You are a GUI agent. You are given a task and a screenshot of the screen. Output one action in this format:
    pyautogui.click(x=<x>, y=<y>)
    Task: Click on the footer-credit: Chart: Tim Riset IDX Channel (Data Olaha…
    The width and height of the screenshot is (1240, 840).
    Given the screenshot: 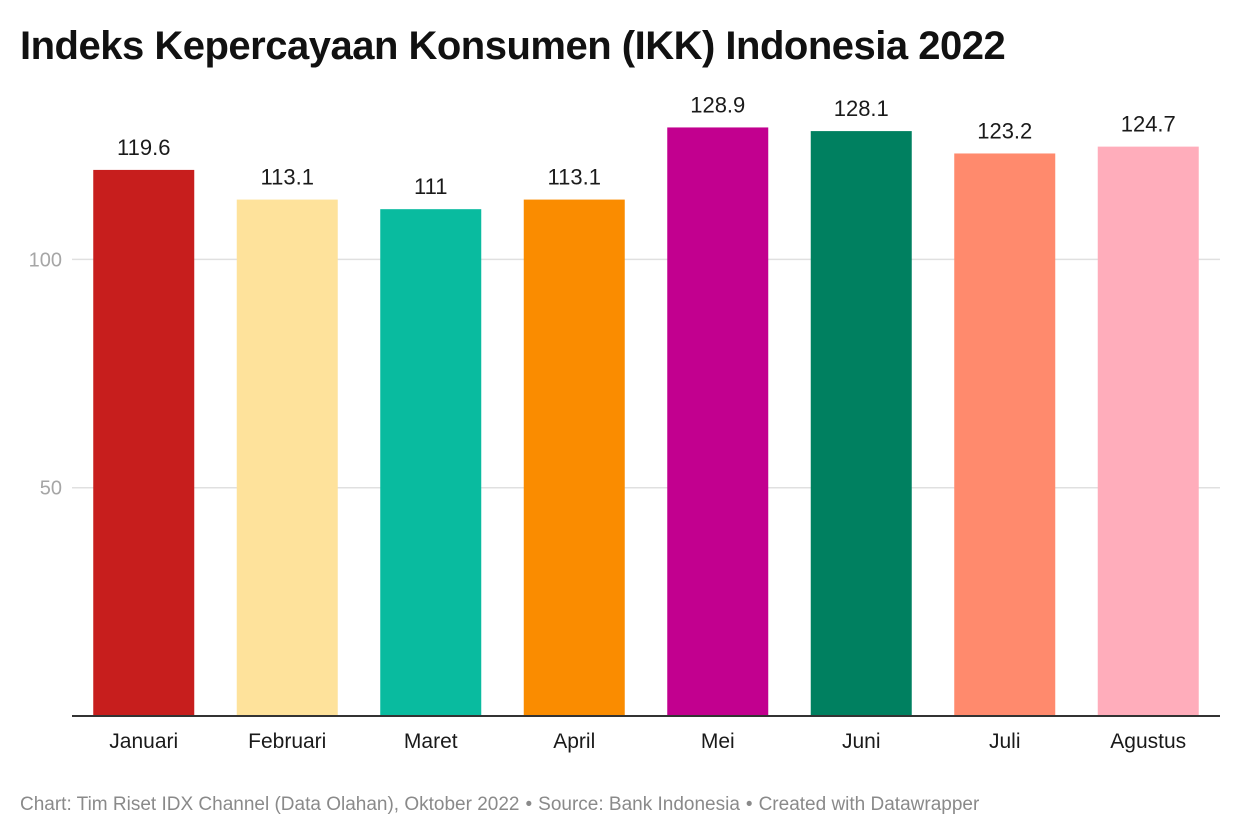 What is the action you would take?
    pyautogui.click(x=270, y=804)
    